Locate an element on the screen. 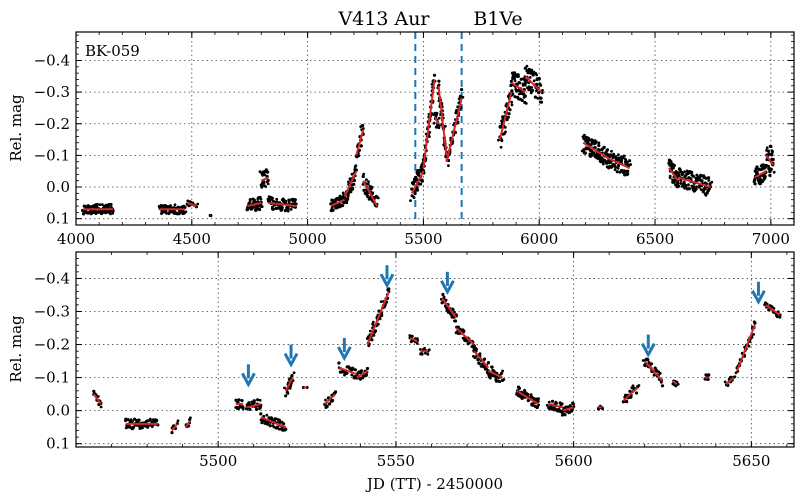 Image resolution: width=800 pixels, height=500 pixels. y-tick-label: −0.4 is located at coordinates (52, 278).